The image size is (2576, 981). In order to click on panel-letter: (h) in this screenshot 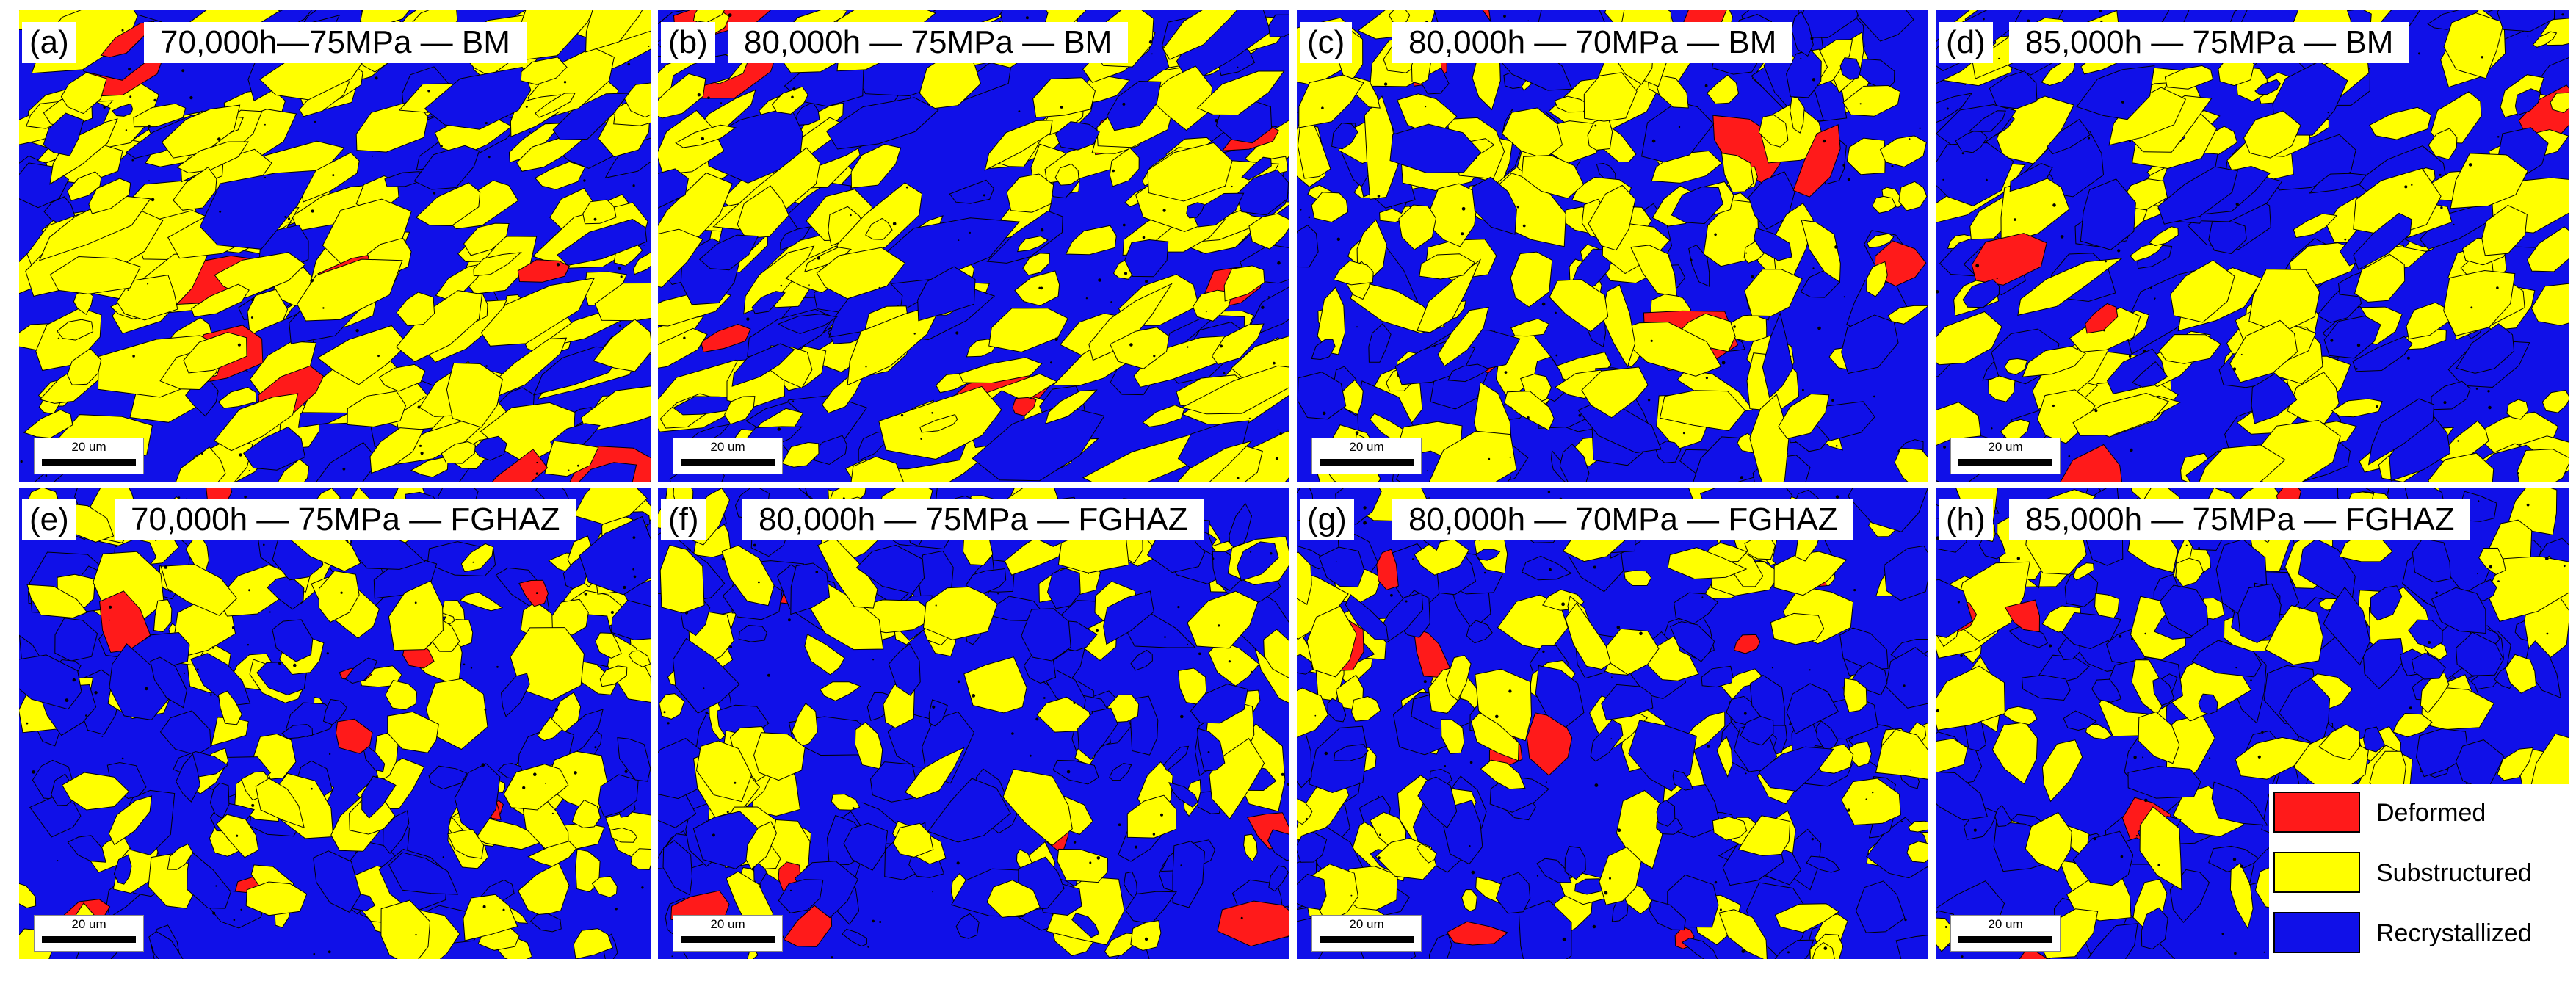, I will do `click(1966, 519)`.